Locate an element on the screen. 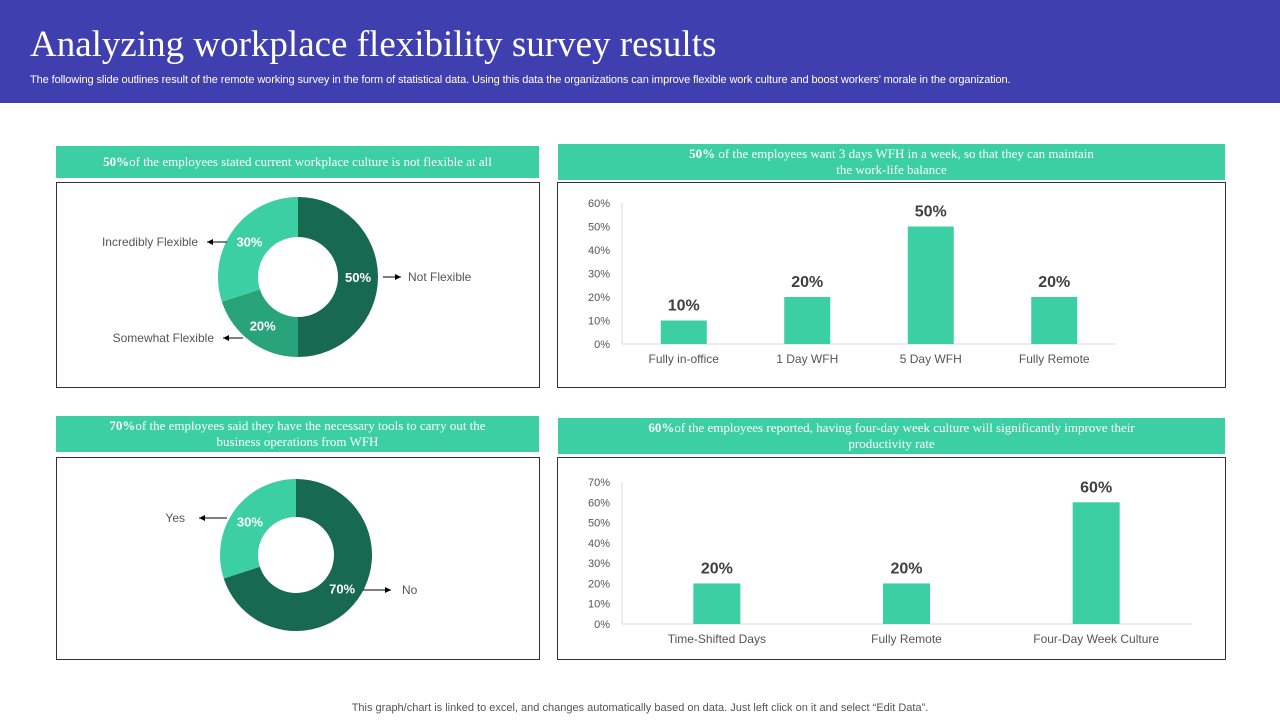  x-tick-label: Fully in-office is located at coordinates (684, 359).